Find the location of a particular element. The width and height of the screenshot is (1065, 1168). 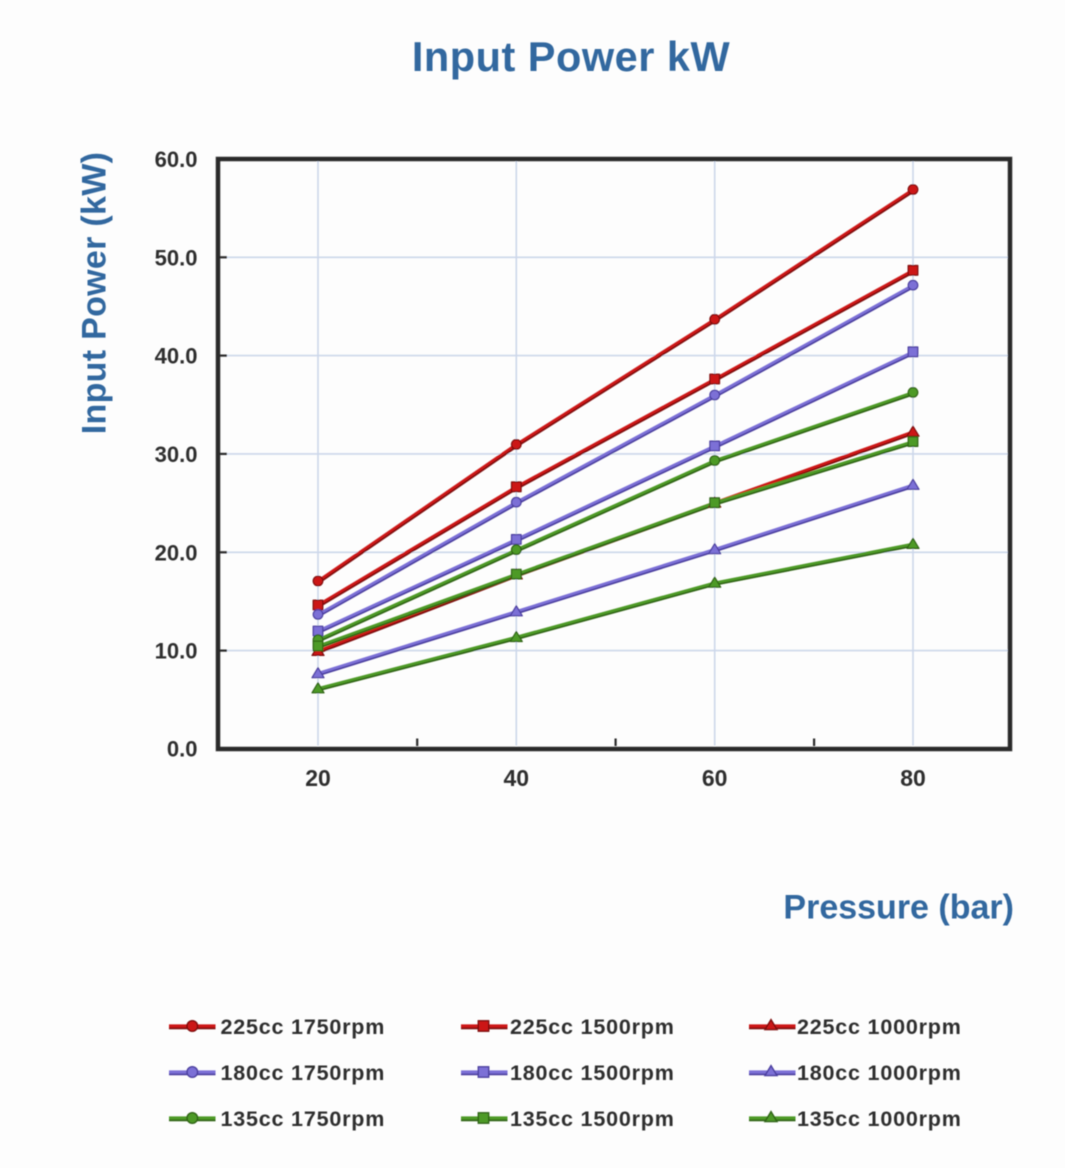

svg-text: 180cc 1000rpm is located at coordinates (879, 1073).